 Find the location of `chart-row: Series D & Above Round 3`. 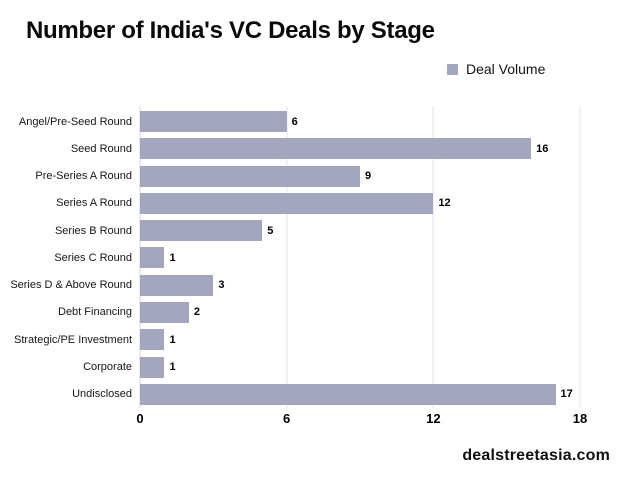

chart-row: Series D & Above Round 3 is located at coordinates (290, 285).